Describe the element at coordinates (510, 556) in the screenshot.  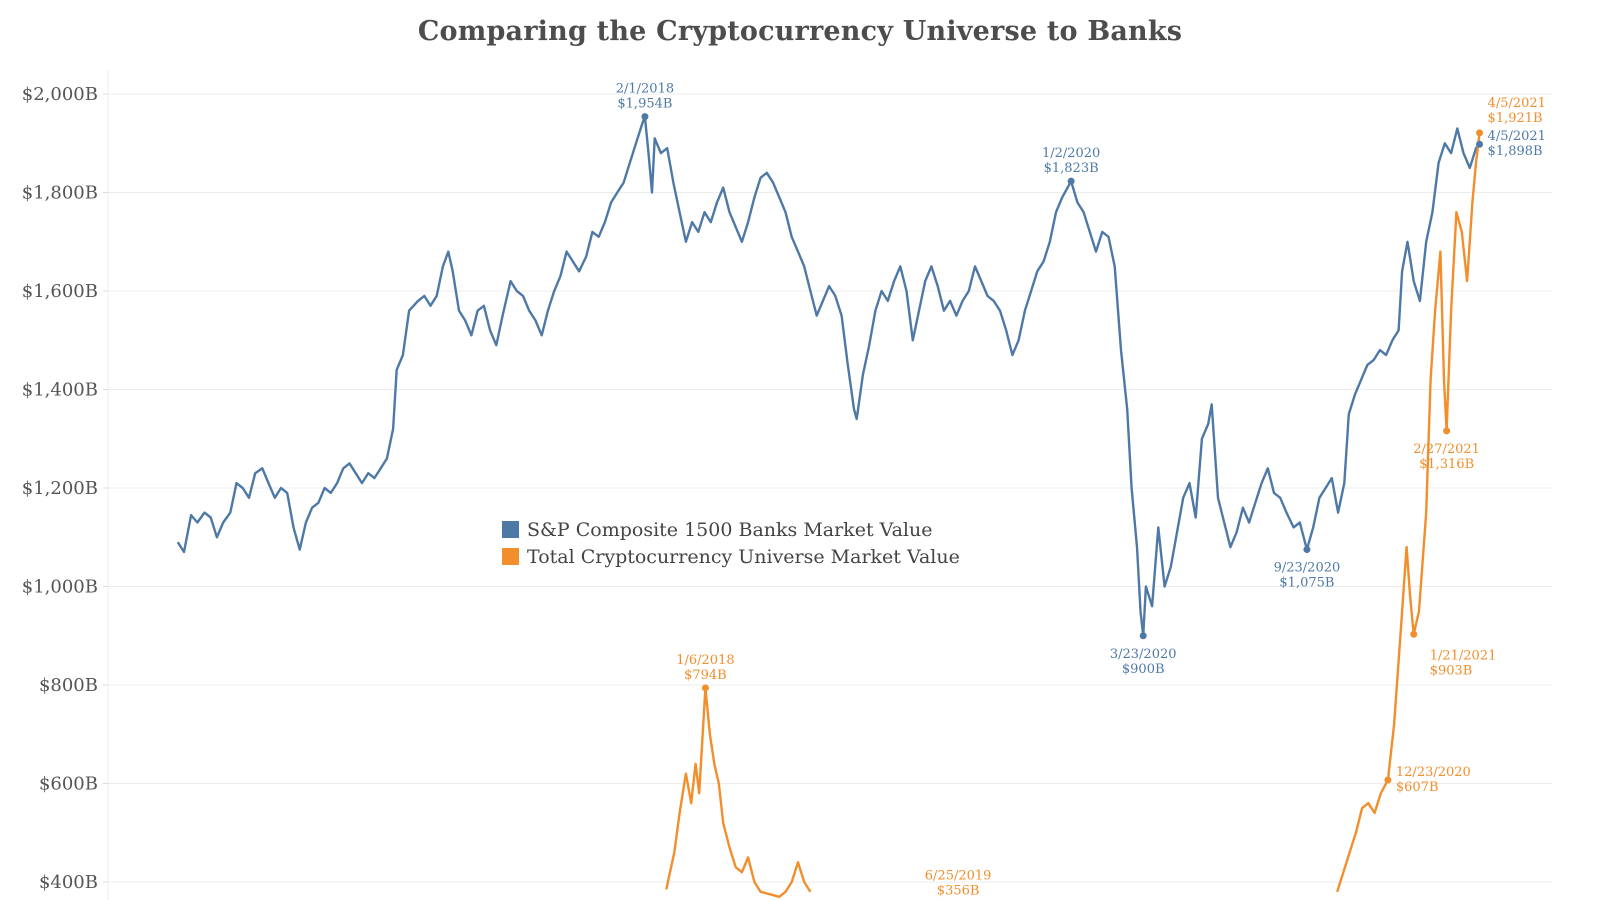
I see `legend-swatch-crypto` at that location.